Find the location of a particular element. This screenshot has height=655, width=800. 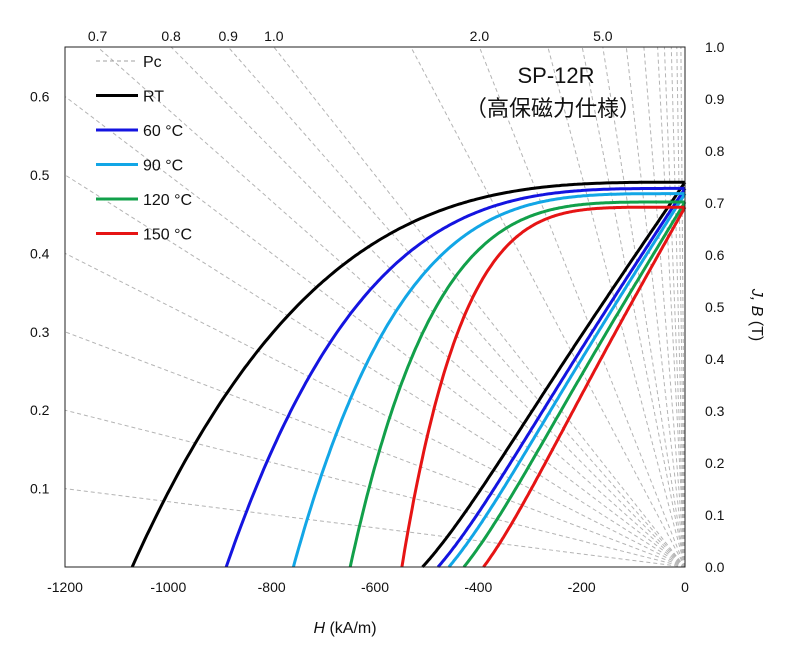

left-pc-tick-label: 0.6 is located at coordinates (40, 97).